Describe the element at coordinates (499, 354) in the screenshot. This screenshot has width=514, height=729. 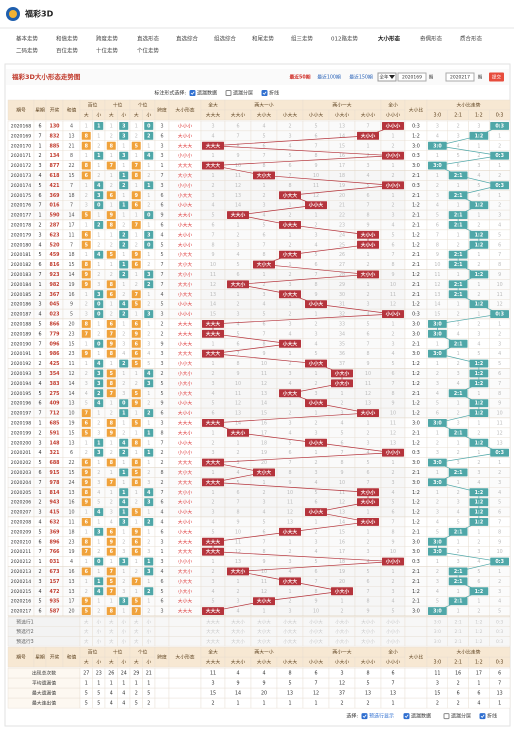
I see `cell-text: 4` at that location.